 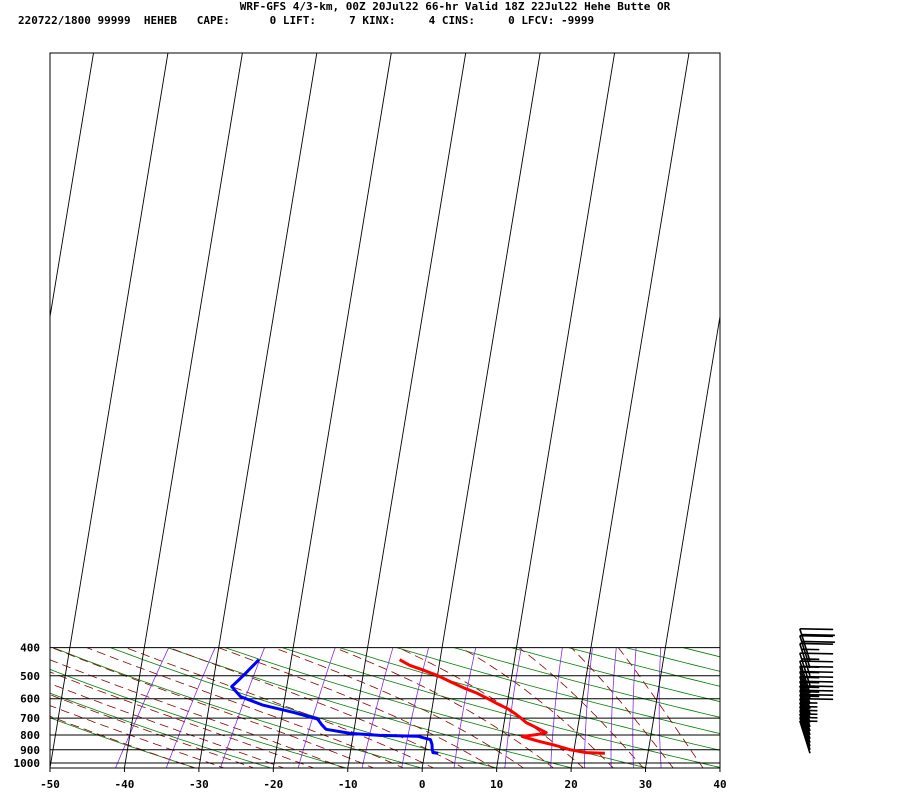 What do you see at coordinates (273, 784) in the screenshot?
I see `temperature-tick-label: -20` at bounding box center [273, 784].